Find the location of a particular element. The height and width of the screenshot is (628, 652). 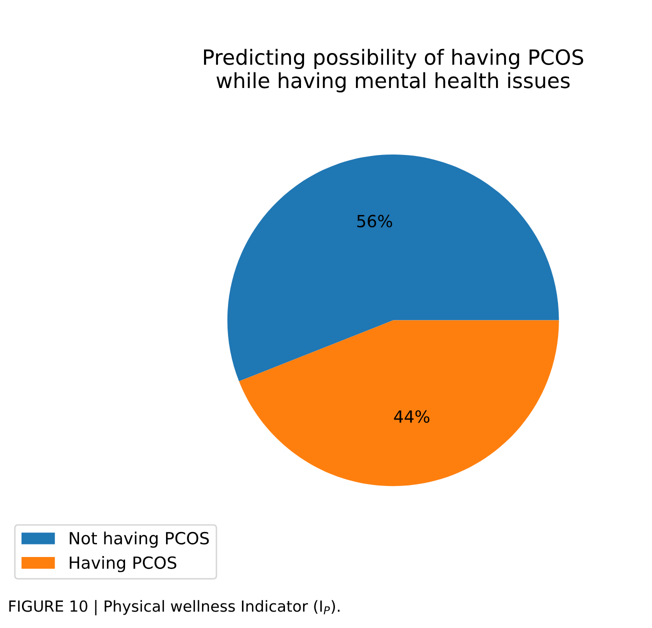

legend-label: Having PCOS is located at coordinates (123, 564).